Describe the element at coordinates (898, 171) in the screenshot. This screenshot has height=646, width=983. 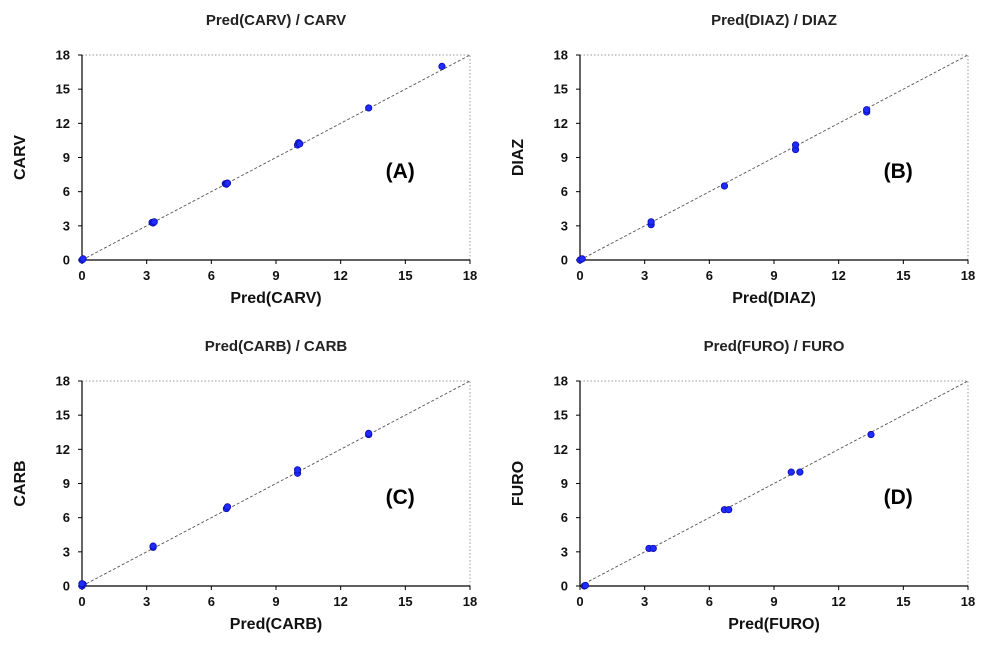
I see `panel-label: (B)` at that location.